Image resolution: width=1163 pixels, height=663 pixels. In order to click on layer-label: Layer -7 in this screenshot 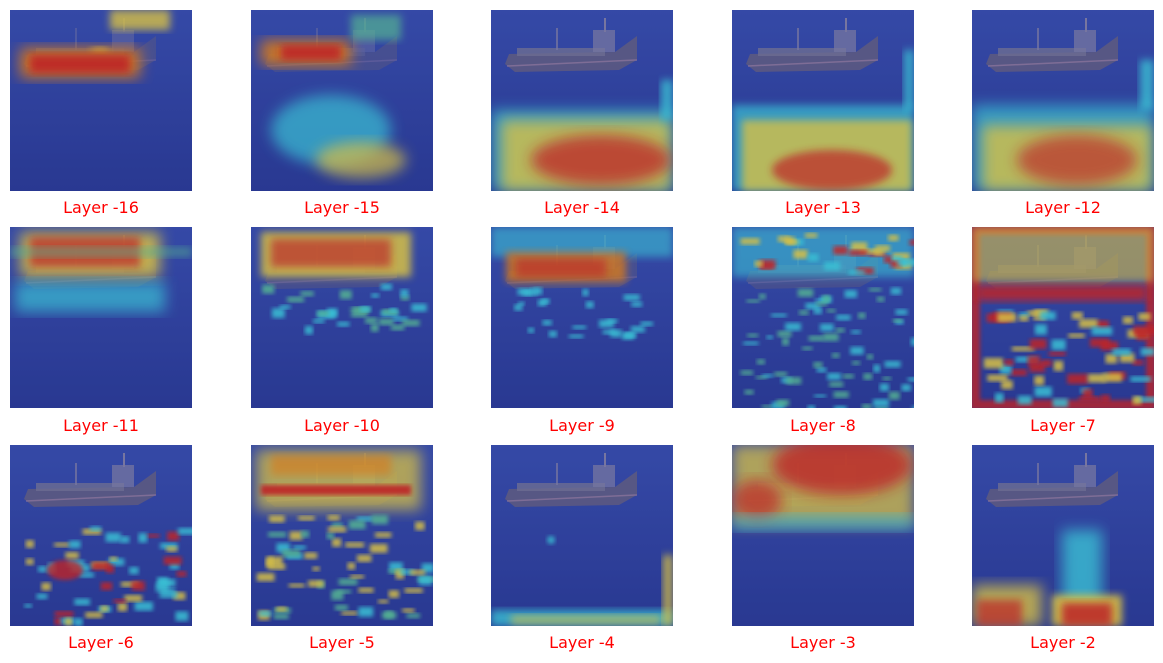, I will do `click(1063, 426)`.